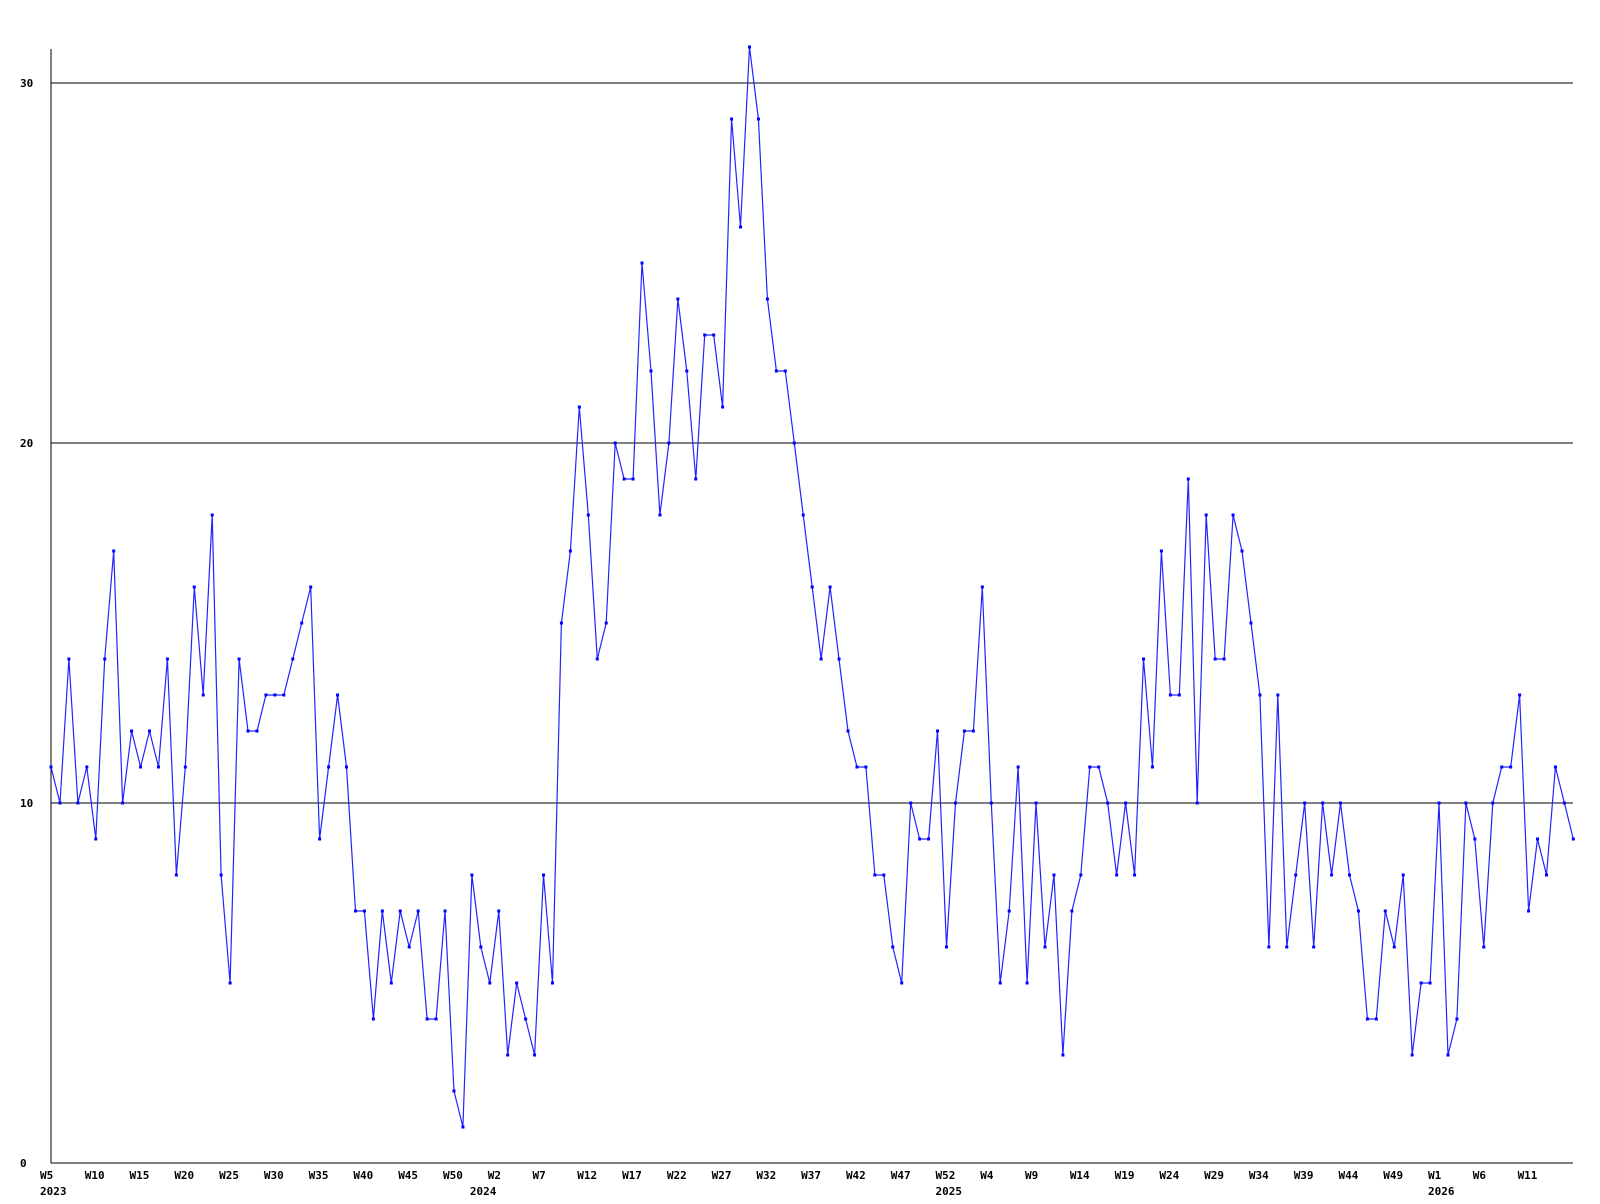 The image size is (1600, 1204). I want to click on x-tick-label: W42, so click(856, 1175).